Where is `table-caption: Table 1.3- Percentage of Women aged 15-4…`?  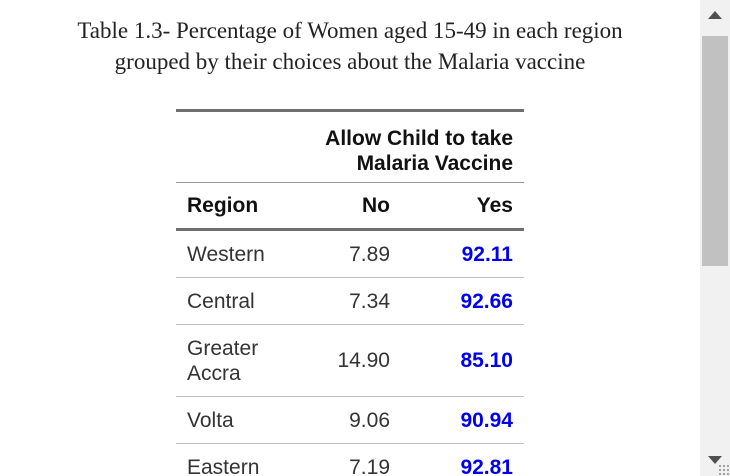 table-caption: Table 1.3- Percentage of Women aged 15-4… is located at coordinates (350, 46).